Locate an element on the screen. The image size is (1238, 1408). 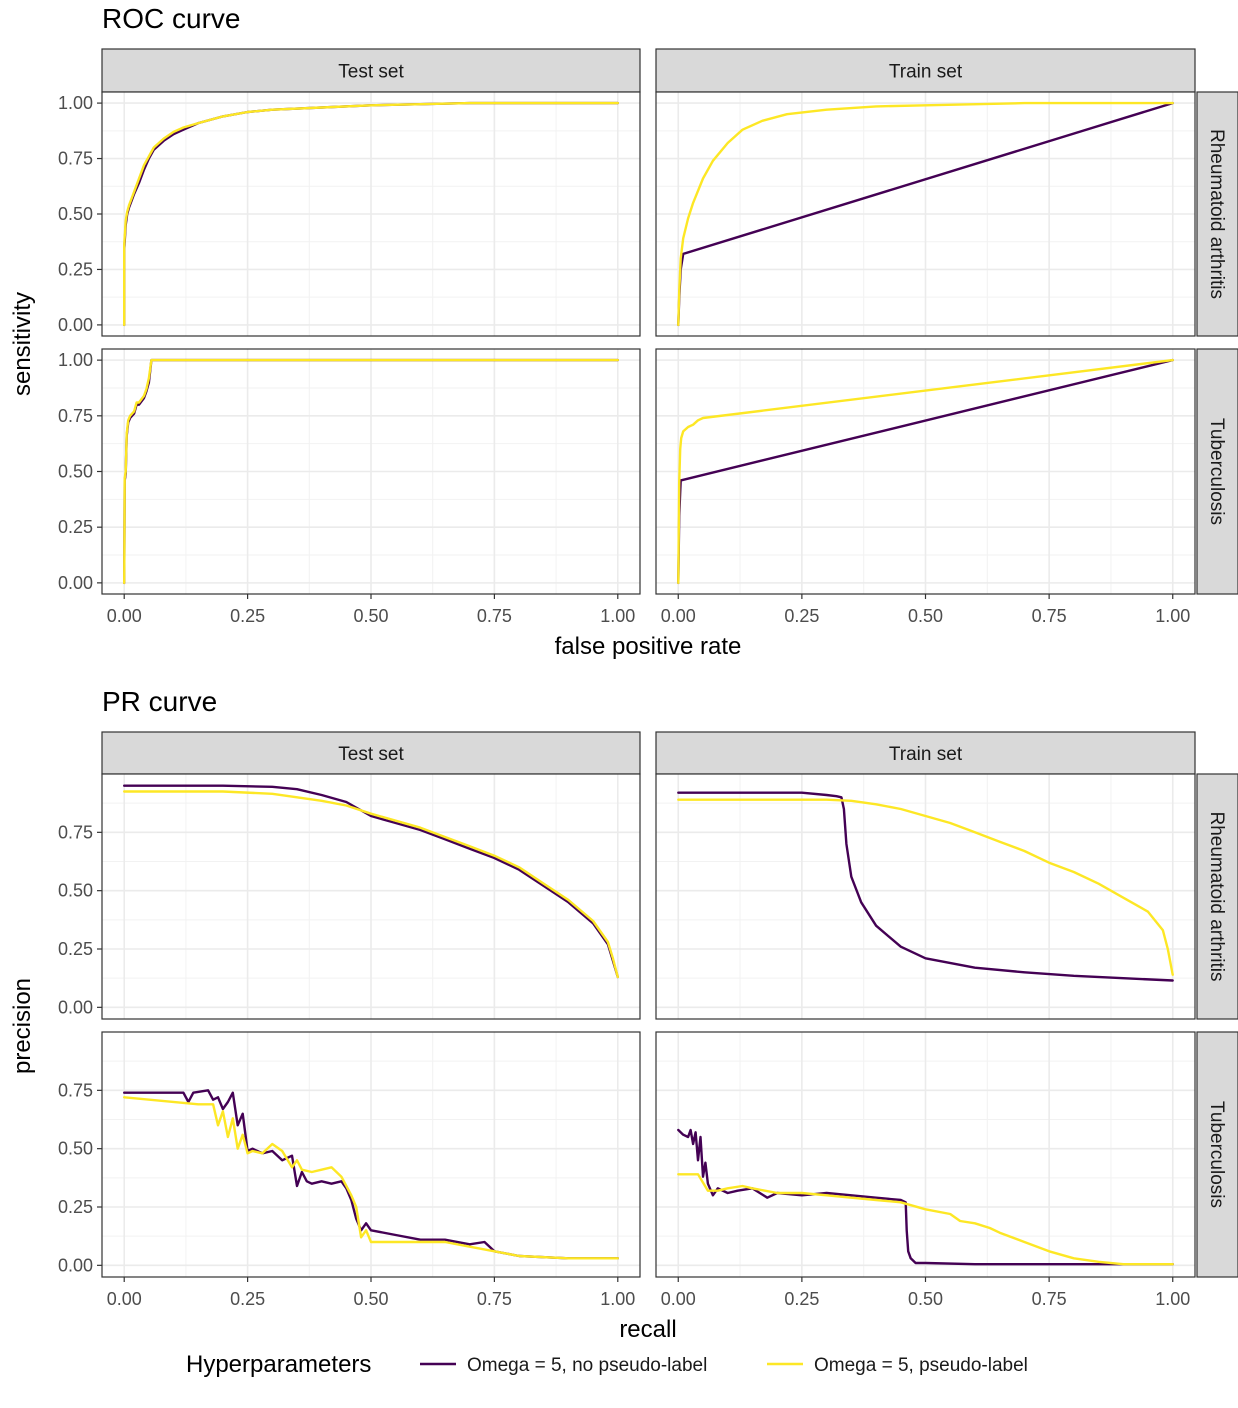
pr-curve-strip-label-train-set: Train set is located at coordinates (926, 754).